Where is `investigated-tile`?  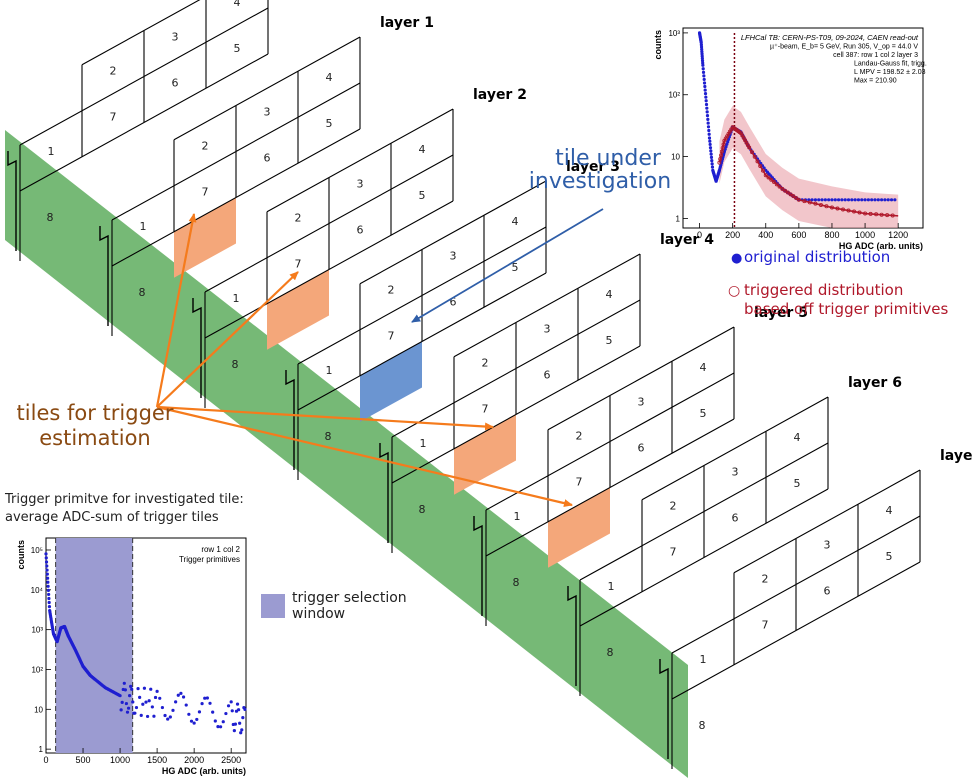 investigated-tile is located at coordinates (391, 381).